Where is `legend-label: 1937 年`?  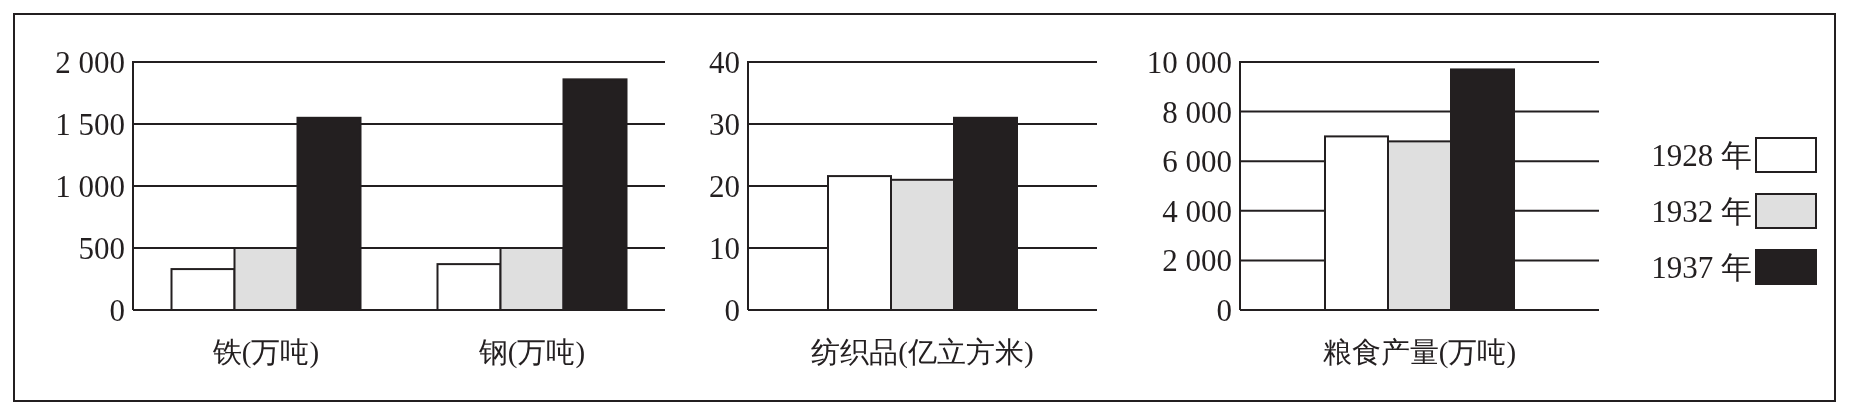
legend-label: 1937 年 is located at coordinates (1701, 267).